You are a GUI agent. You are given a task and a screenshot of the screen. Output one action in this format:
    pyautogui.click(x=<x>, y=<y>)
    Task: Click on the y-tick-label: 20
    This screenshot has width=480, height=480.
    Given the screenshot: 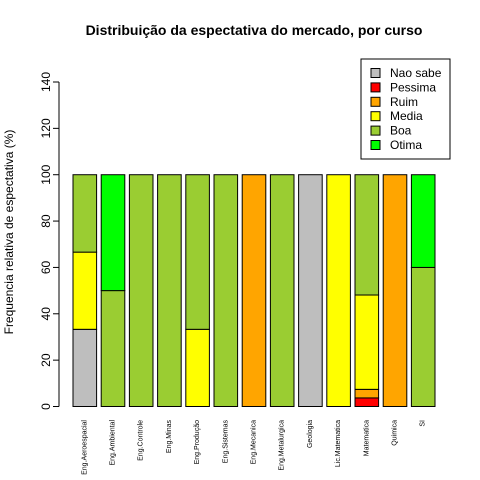 What is the action you would take?
    pyautogui.click(x=46, y=360)
    